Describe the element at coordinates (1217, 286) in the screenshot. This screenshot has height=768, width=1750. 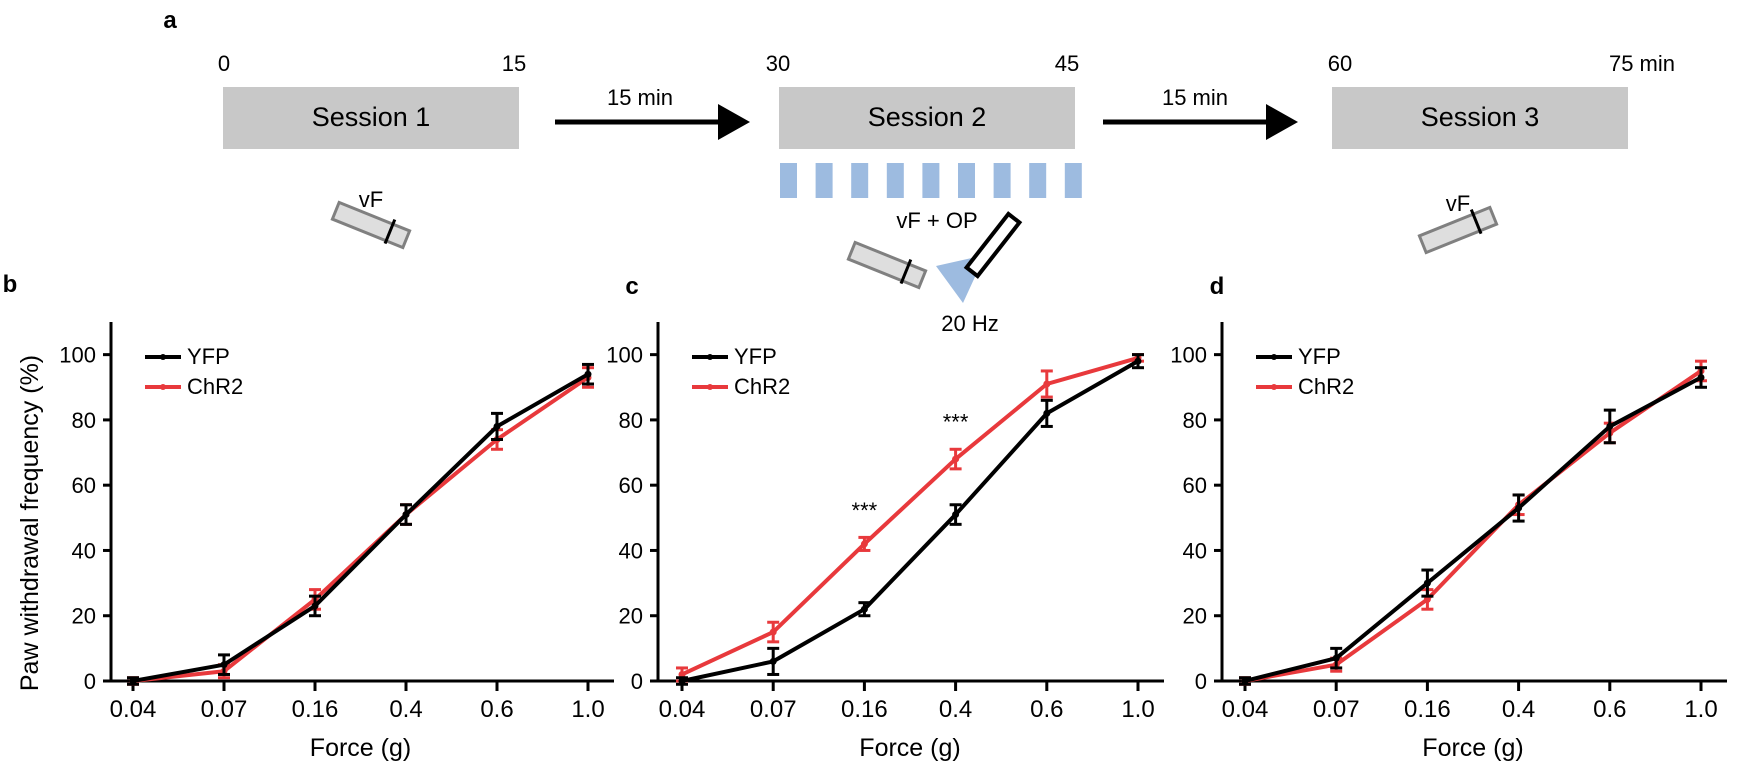
I see `panel-label-d: d` at that location.